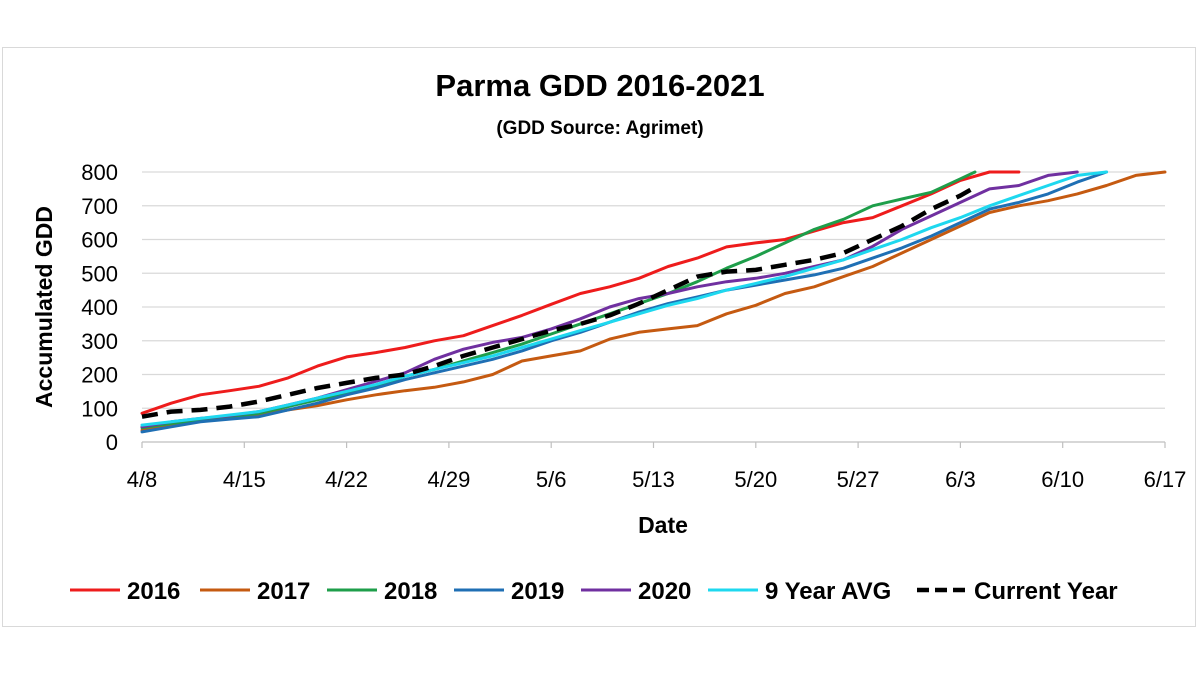 This screenshot has width=1200, height=675. What do you see at coordinates (99, 172) in the screenshot?
I see `y-tick-label: 800` at bounding box center [99, 172].